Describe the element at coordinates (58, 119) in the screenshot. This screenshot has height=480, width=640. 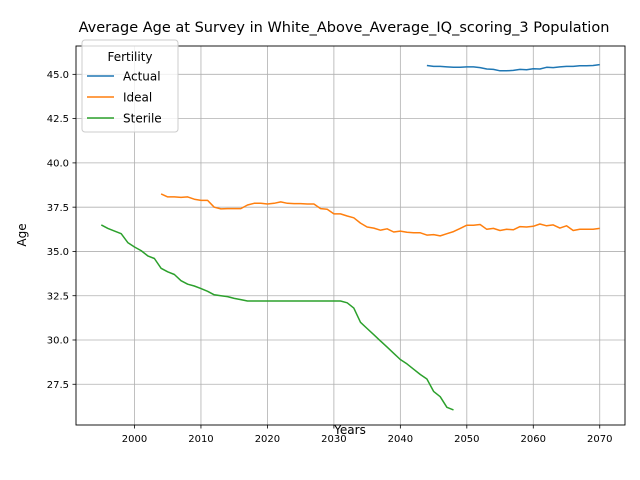
I see `y-tick-label: 42.5` at that location.